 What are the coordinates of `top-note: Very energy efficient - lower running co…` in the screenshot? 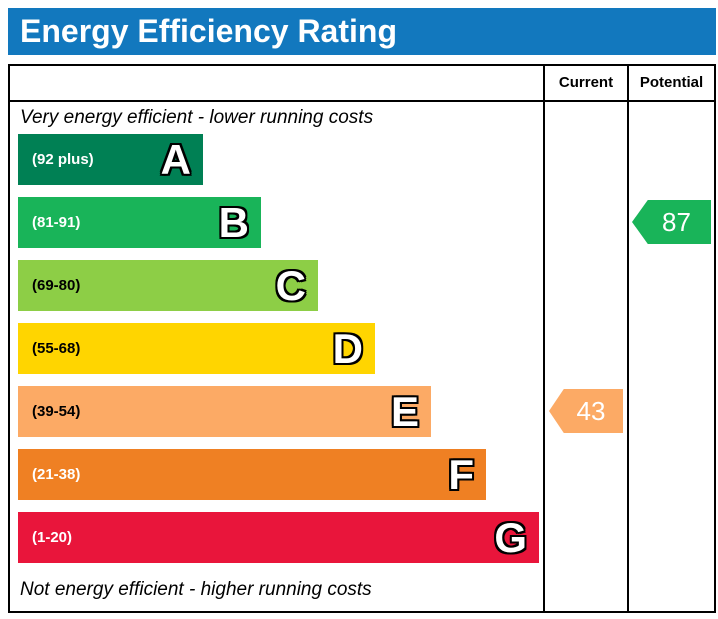 It's located at (197, 117).